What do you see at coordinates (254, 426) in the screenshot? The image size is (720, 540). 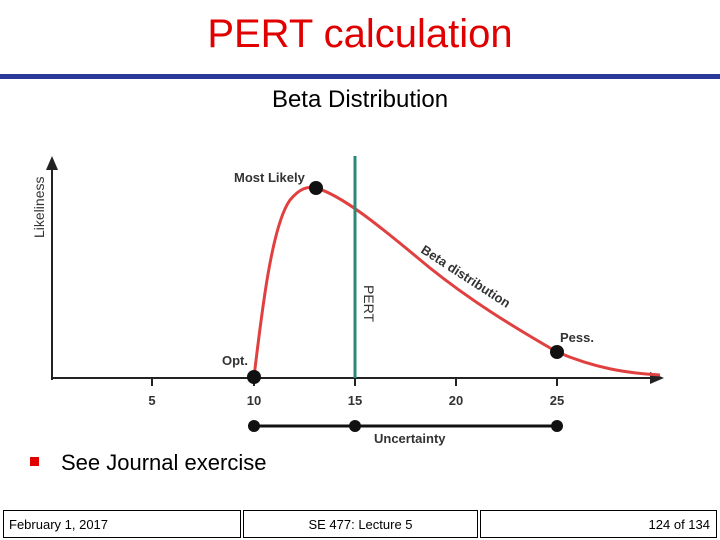 I see `uncertainty-start-point` at bounding box center [254, 426].